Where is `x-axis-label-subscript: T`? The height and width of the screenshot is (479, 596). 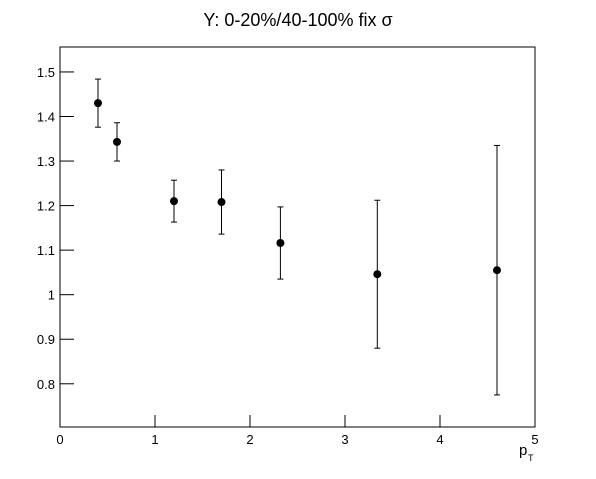 x-axis-label-subscript: T is located at coordinates (531, 458).